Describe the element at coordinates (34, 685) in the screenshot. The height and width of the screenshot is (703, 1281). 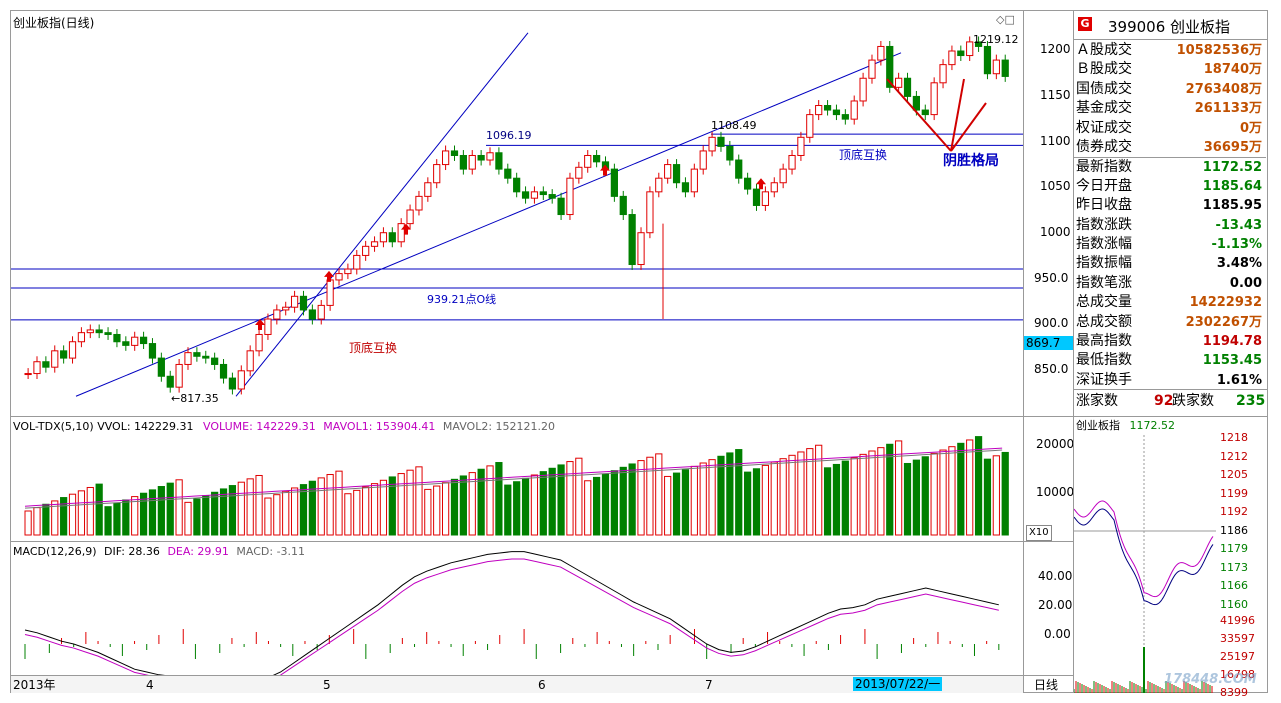
I see `date-tick: 2013年` at that location.